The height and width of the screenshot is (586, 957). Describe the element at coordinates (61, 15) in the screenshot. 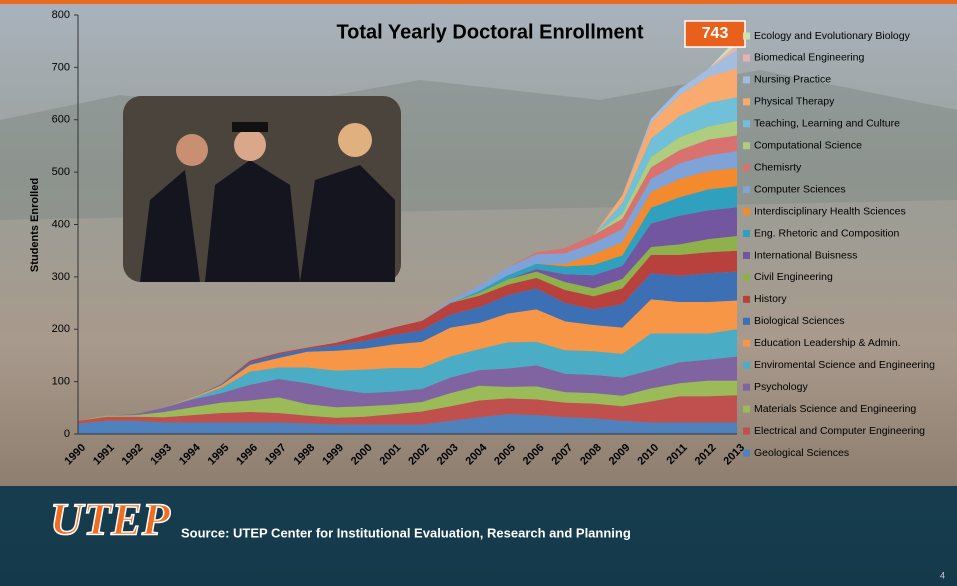

I see `y-tick-label: 800` at that location.